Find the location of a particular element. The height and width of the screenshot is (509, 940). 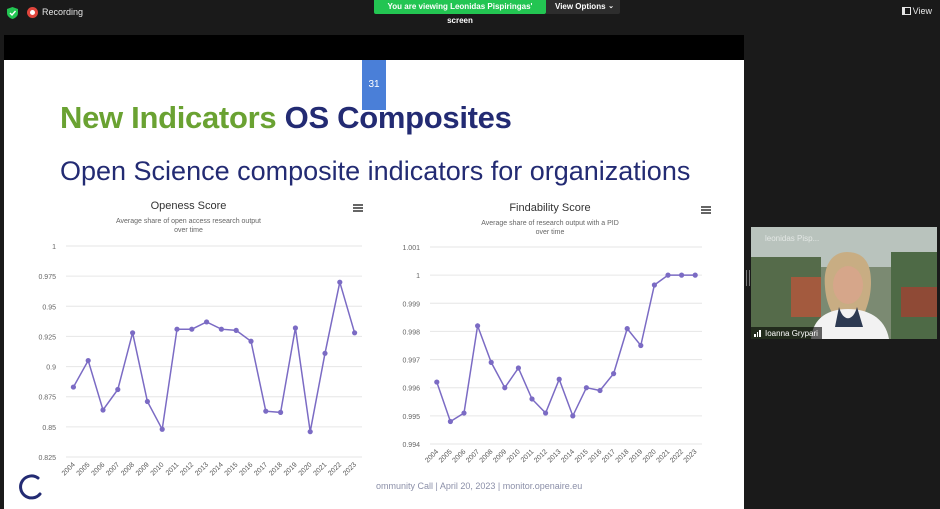

y-tick-label: 0.85 is located at coordinates (49, 428).